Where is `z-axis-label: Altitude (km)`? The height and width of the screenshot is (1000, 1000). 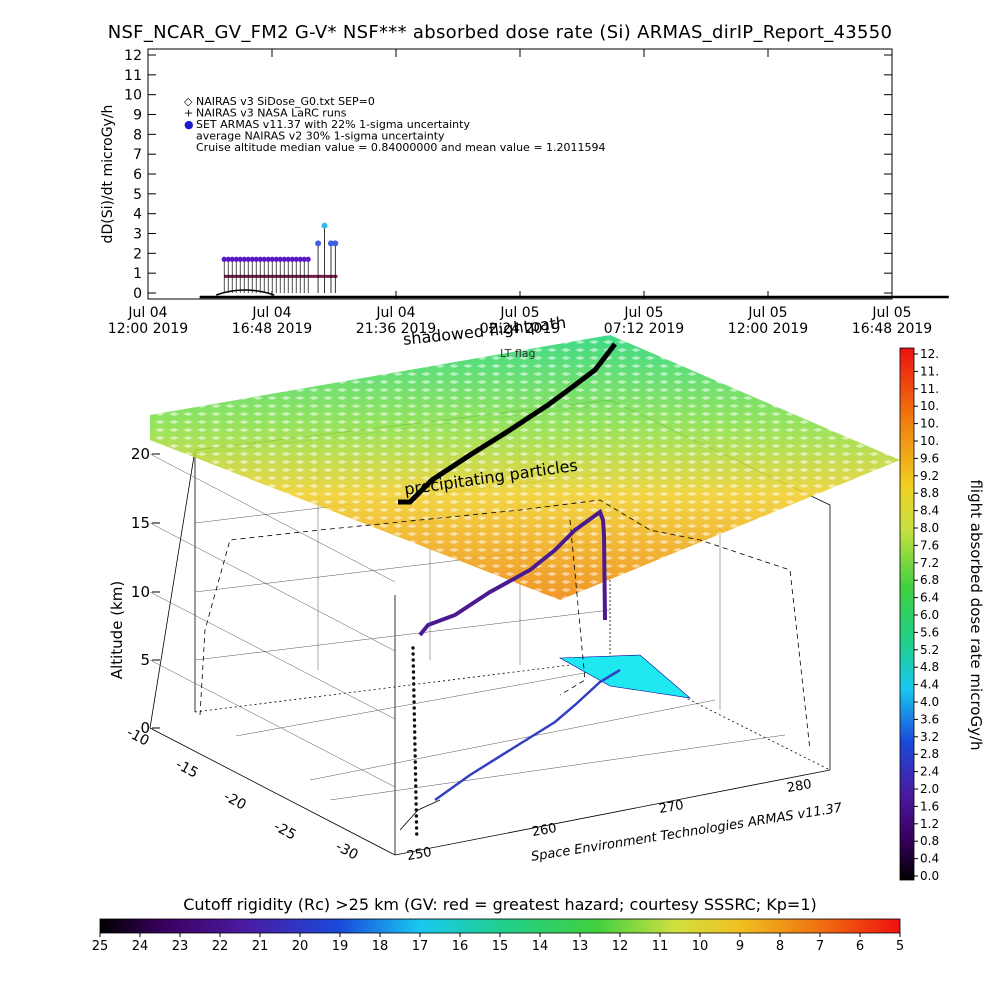 z-axis-label: Altitude (km) is located at coordinates (117, 630).